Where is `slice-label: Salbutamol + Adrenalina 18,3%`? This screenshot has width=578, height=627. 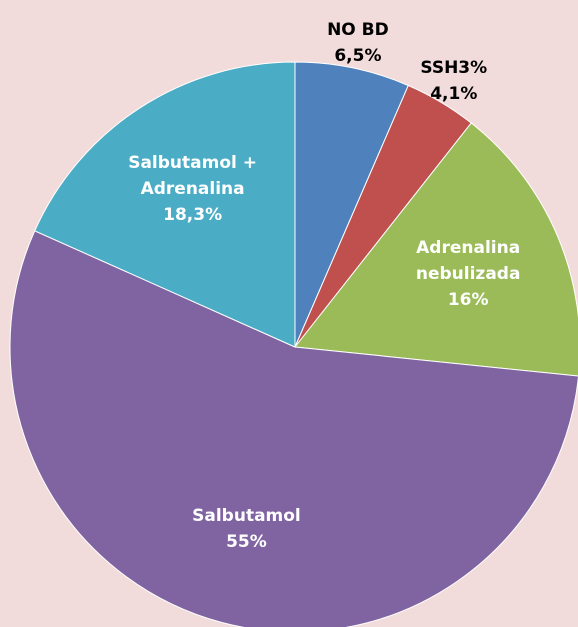
slice-label: Salbutamol + Adrenalina 18,3% is located at coordinates (193, 189).